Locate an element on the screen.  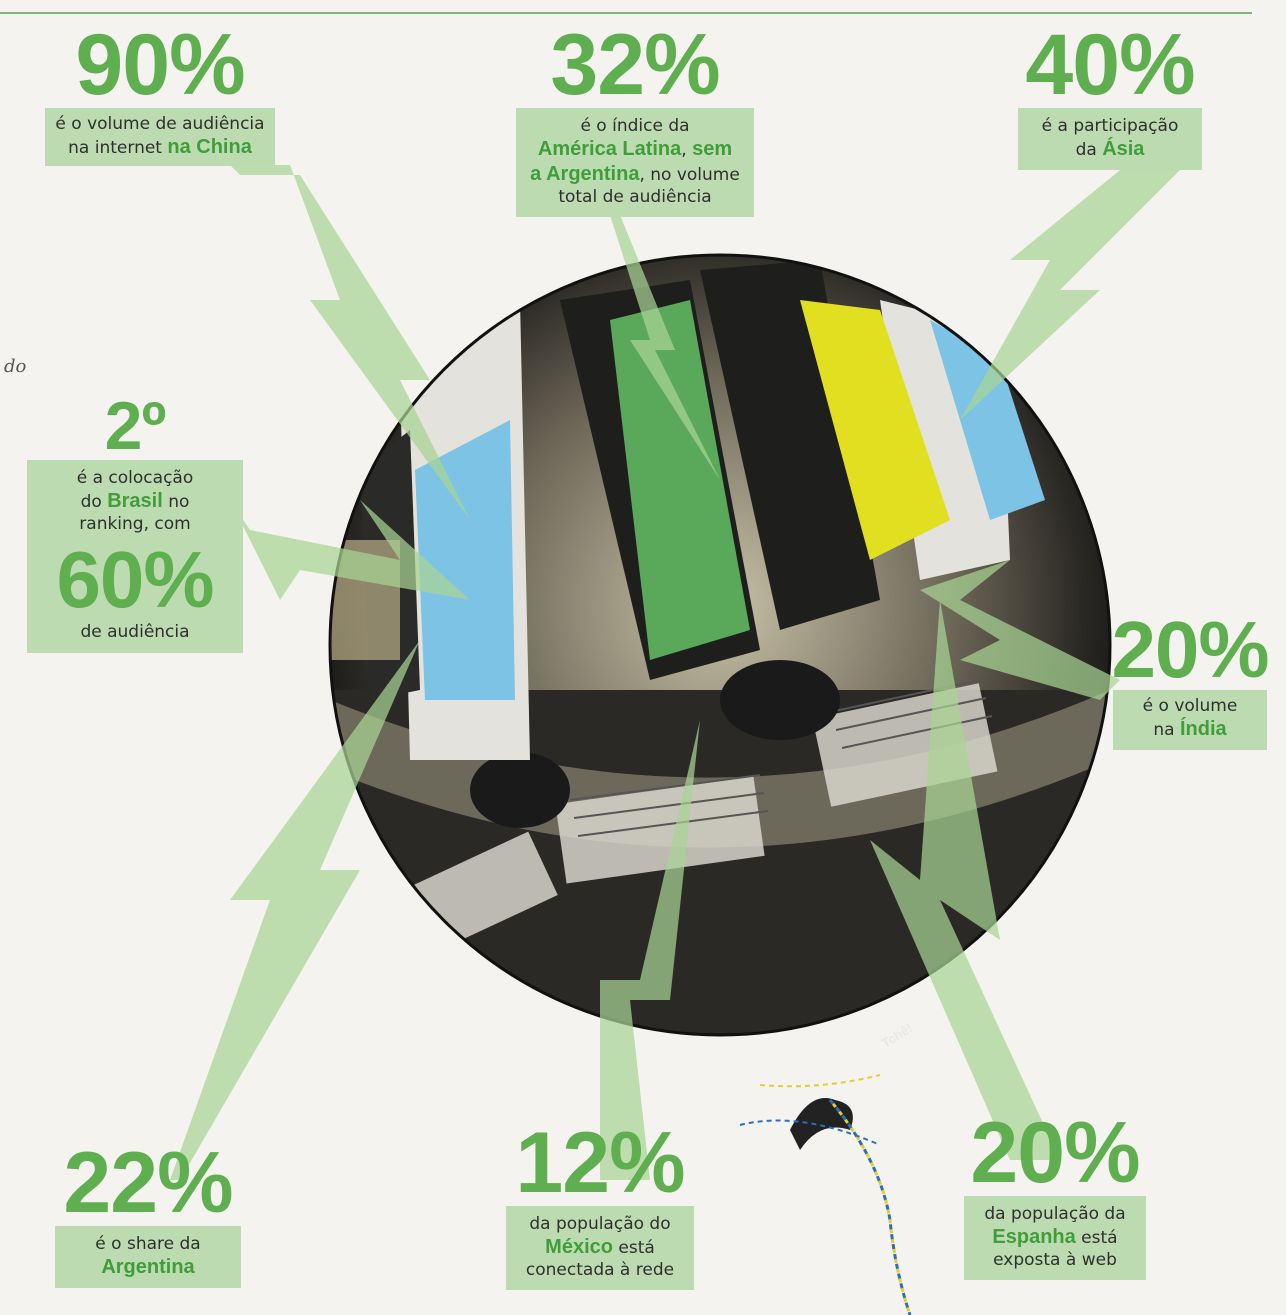
balloon-string is located at coordinates (870, 1207).